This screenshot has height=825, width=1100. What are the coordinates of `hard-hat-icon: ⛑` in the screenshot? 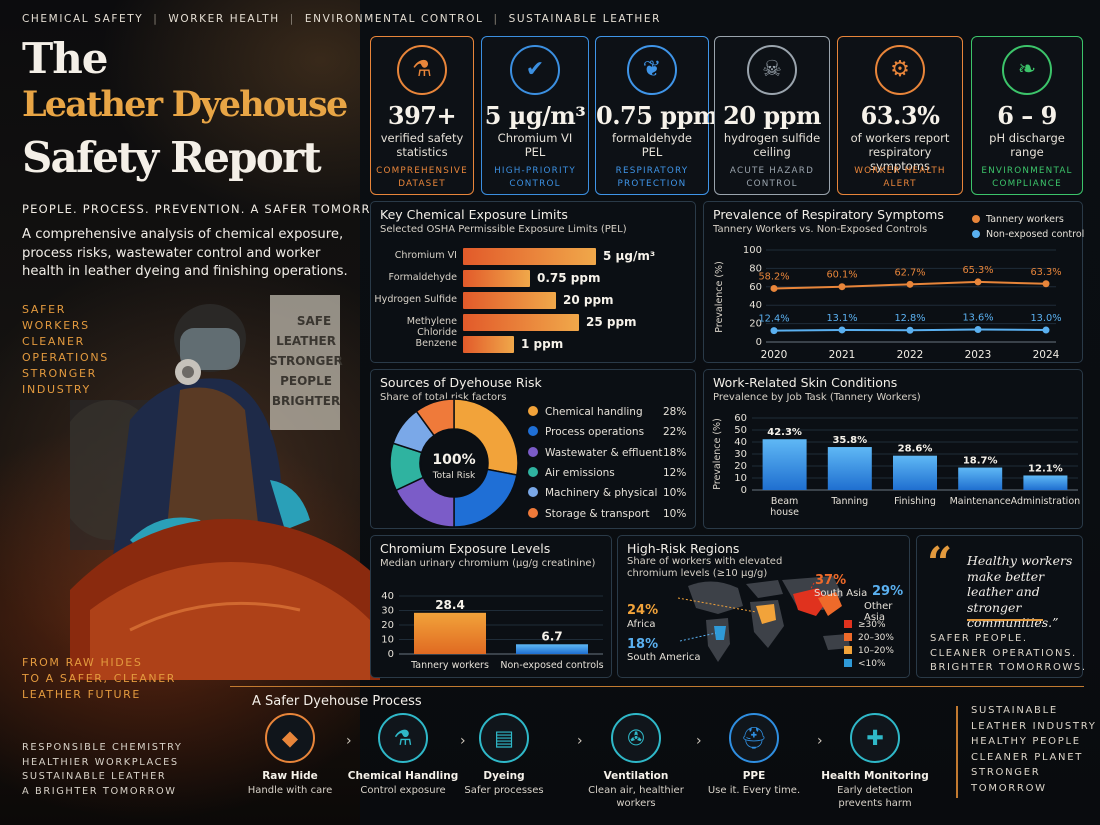 It's located at (754, 738).